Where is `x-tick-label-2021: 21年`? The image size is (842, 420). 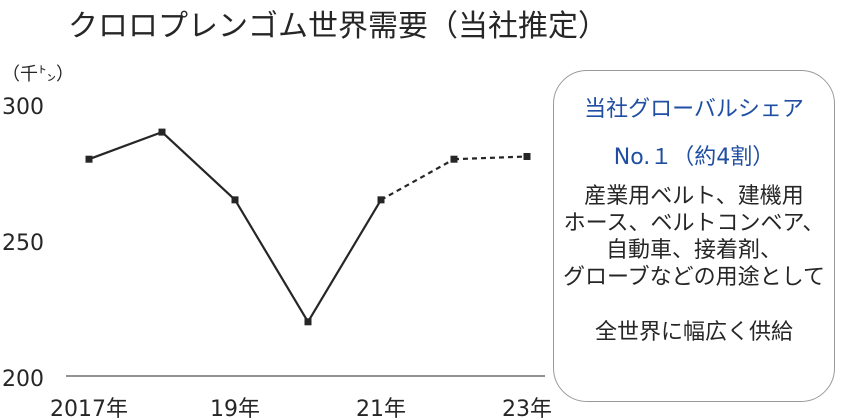
x-tick-label-2021: 21年 is located at coordinates (381, 408).